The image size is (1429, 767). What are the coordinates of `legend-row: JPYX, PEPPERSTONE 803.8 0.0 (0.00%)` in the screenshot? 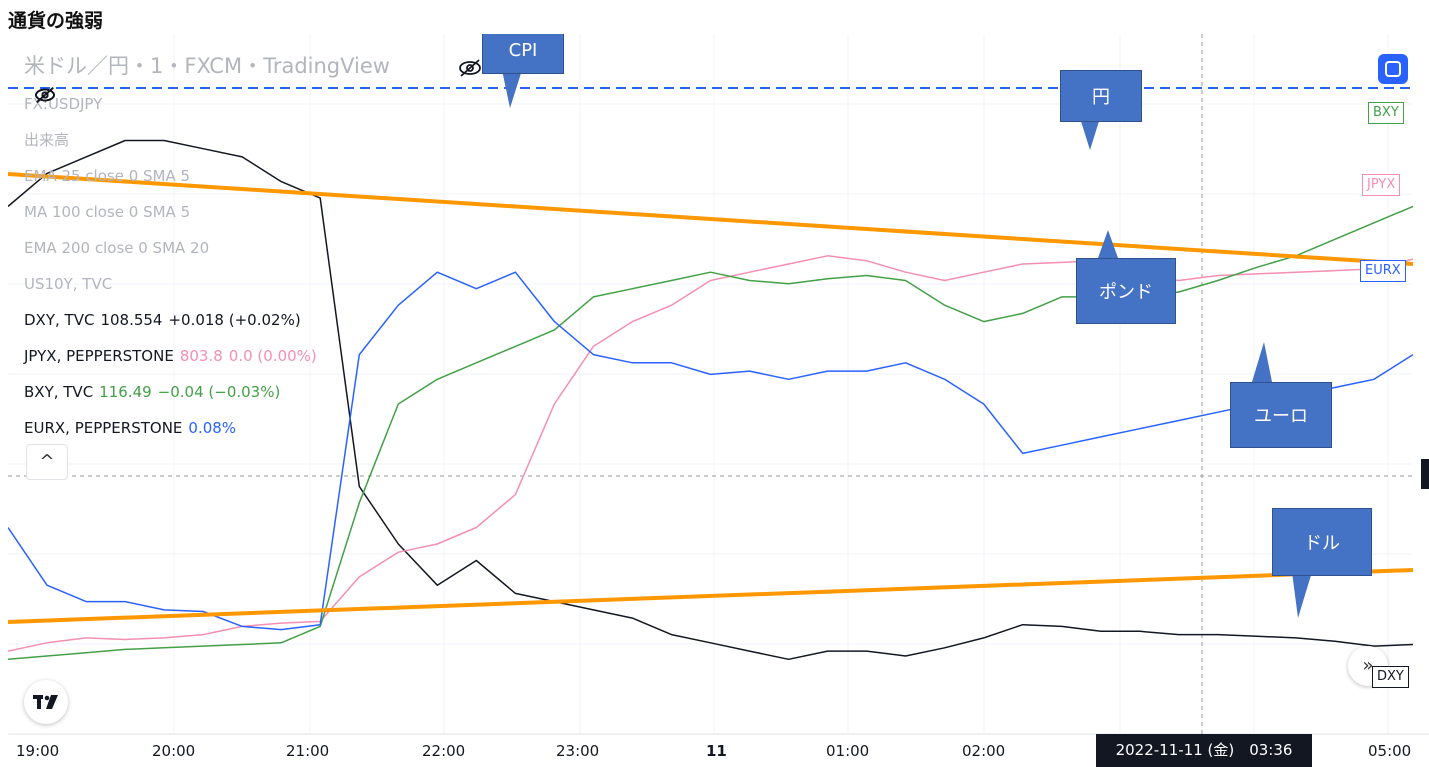 It's located at (170, 356).